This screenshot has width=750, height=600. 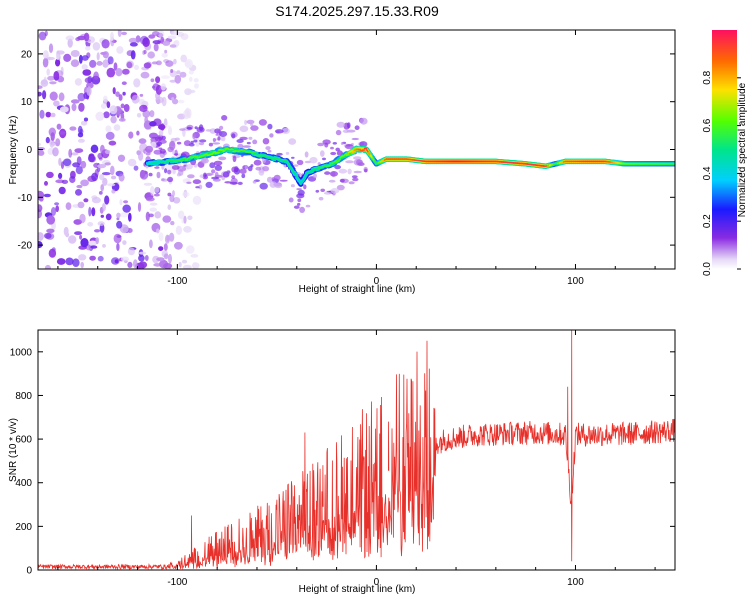 What do you see at coordinates (357, 289) in the screenshot?
I see `spectrogram-x-label: Height of straight line (km)` at bounding box center [357, 289].